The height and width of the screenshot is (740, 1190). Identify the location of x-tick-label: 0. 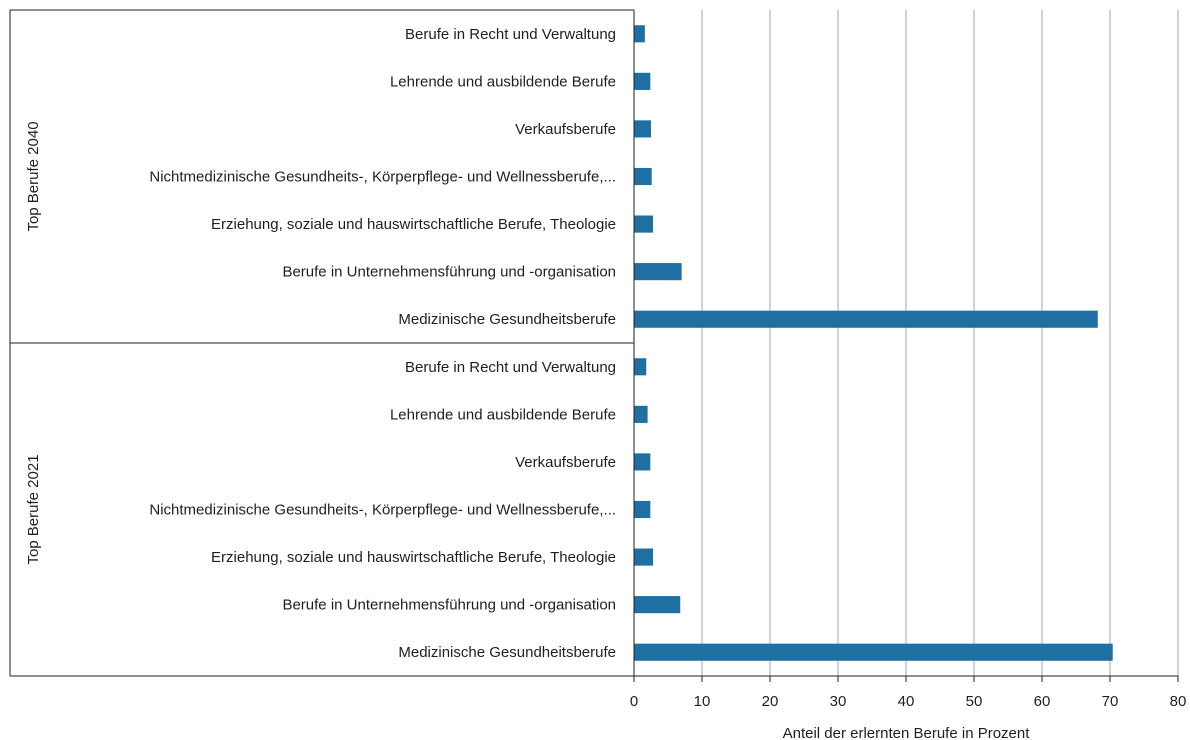
(634, 701).